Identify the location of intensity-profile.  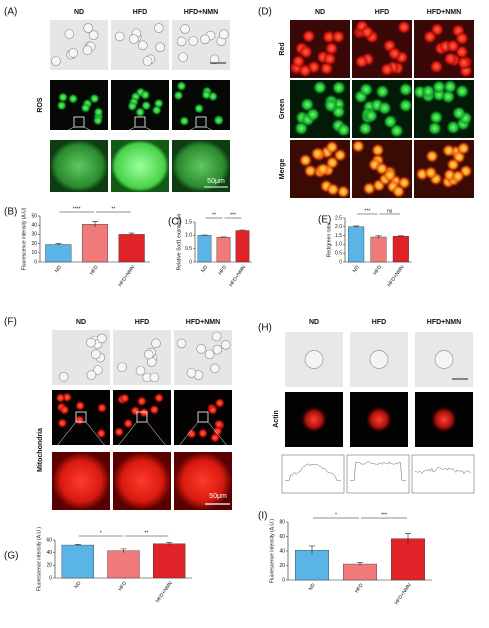
(378, 470).